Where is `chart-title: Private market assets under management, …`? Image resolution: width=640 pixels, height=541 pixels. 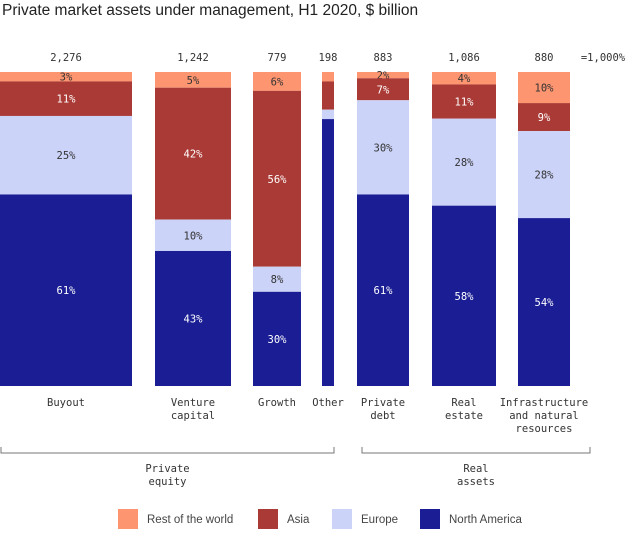 chart-title: Private market assets under management, … is located at coordinates (210, 10).